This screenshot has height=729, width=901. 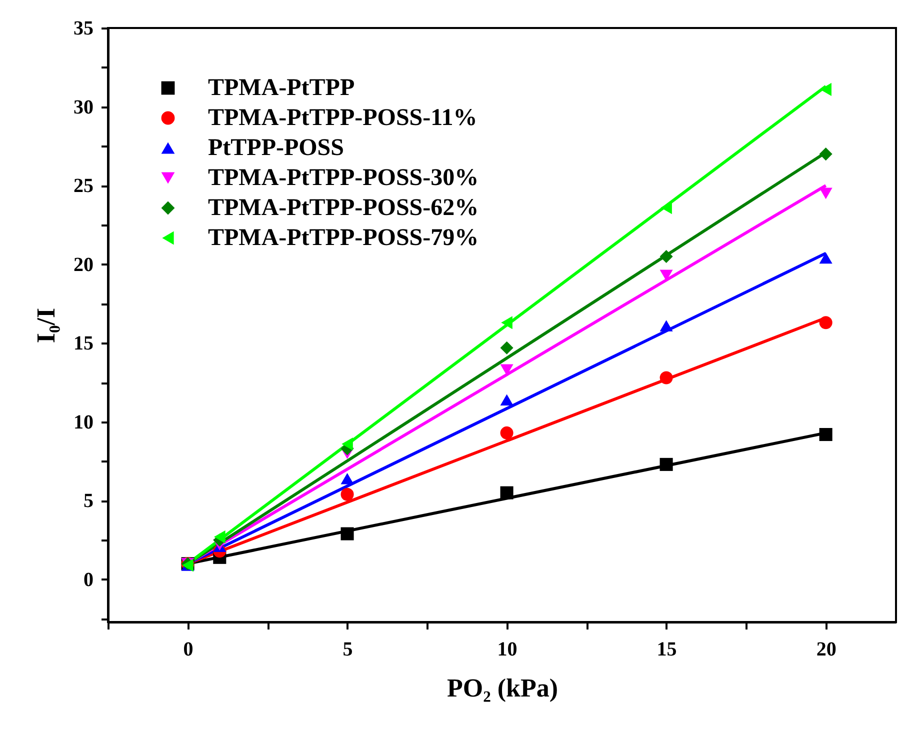 I want to click on legend-label: PtTPP-POSS, so click(x=276, y=148).